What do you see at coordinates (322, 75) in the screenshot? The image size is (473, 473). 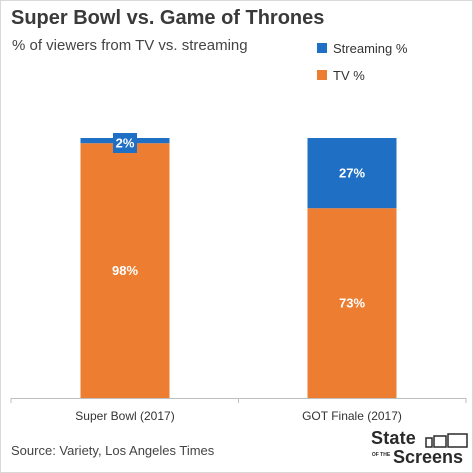 I see `legend-swatch-tv` at bounding box center [322, 75].